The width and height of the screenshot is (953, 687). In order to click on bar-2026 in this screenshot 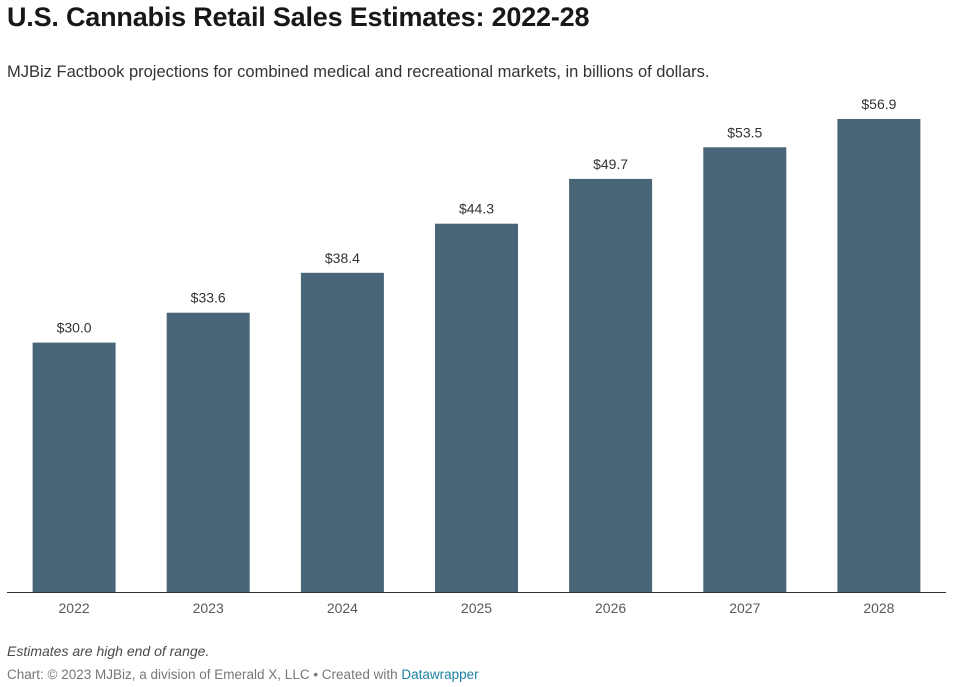, I will do `click(611, 385)`.